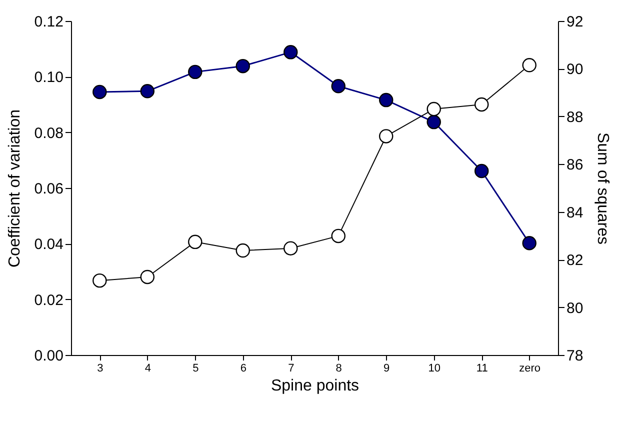 This screenshot has height=434, width=632. What do you see at coordinates (15, 188) in the screenshot?
I see `y-axis-title: Coefficient of variation` at bounding box center [15, 188].